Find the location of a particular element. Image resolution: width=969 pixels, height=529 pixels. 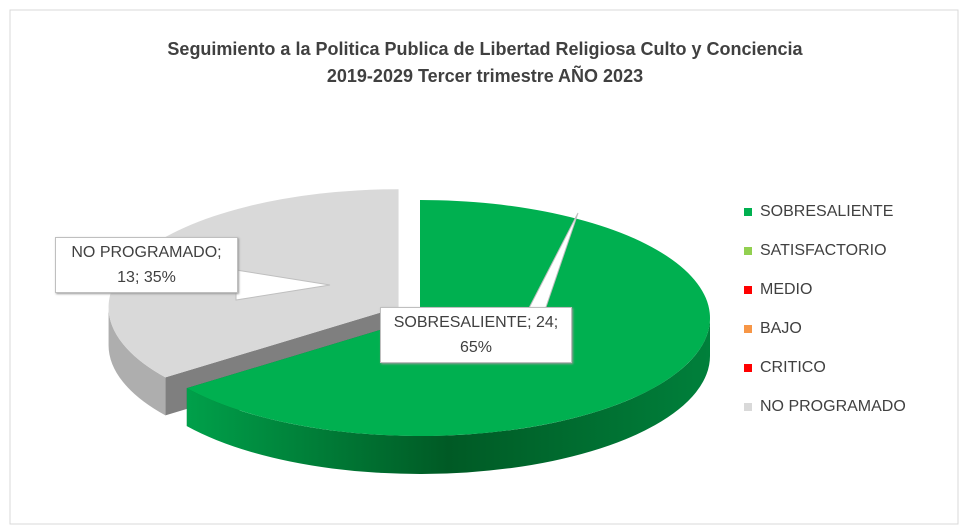

legend-label: SATISFACTORIO is located at coordinates (823, 250).